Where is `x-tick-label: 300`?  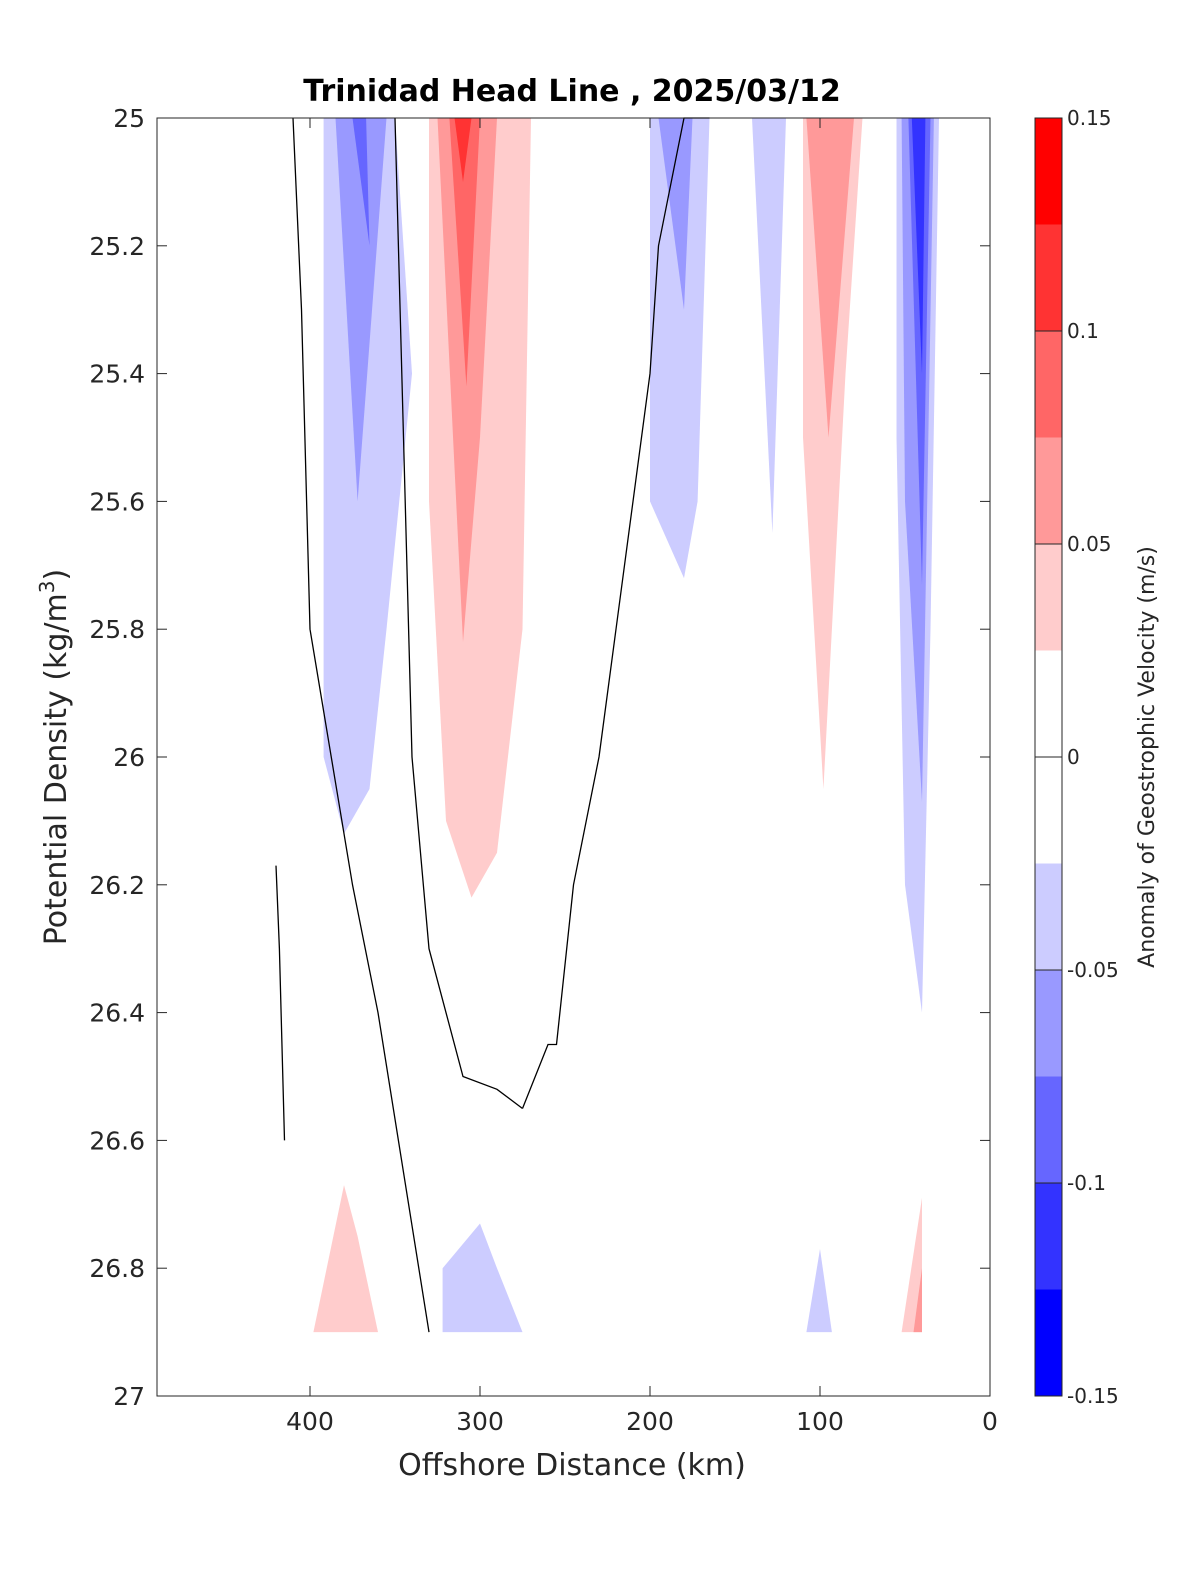
x-tick-label: 300 is located at coordinates (480, 1421).